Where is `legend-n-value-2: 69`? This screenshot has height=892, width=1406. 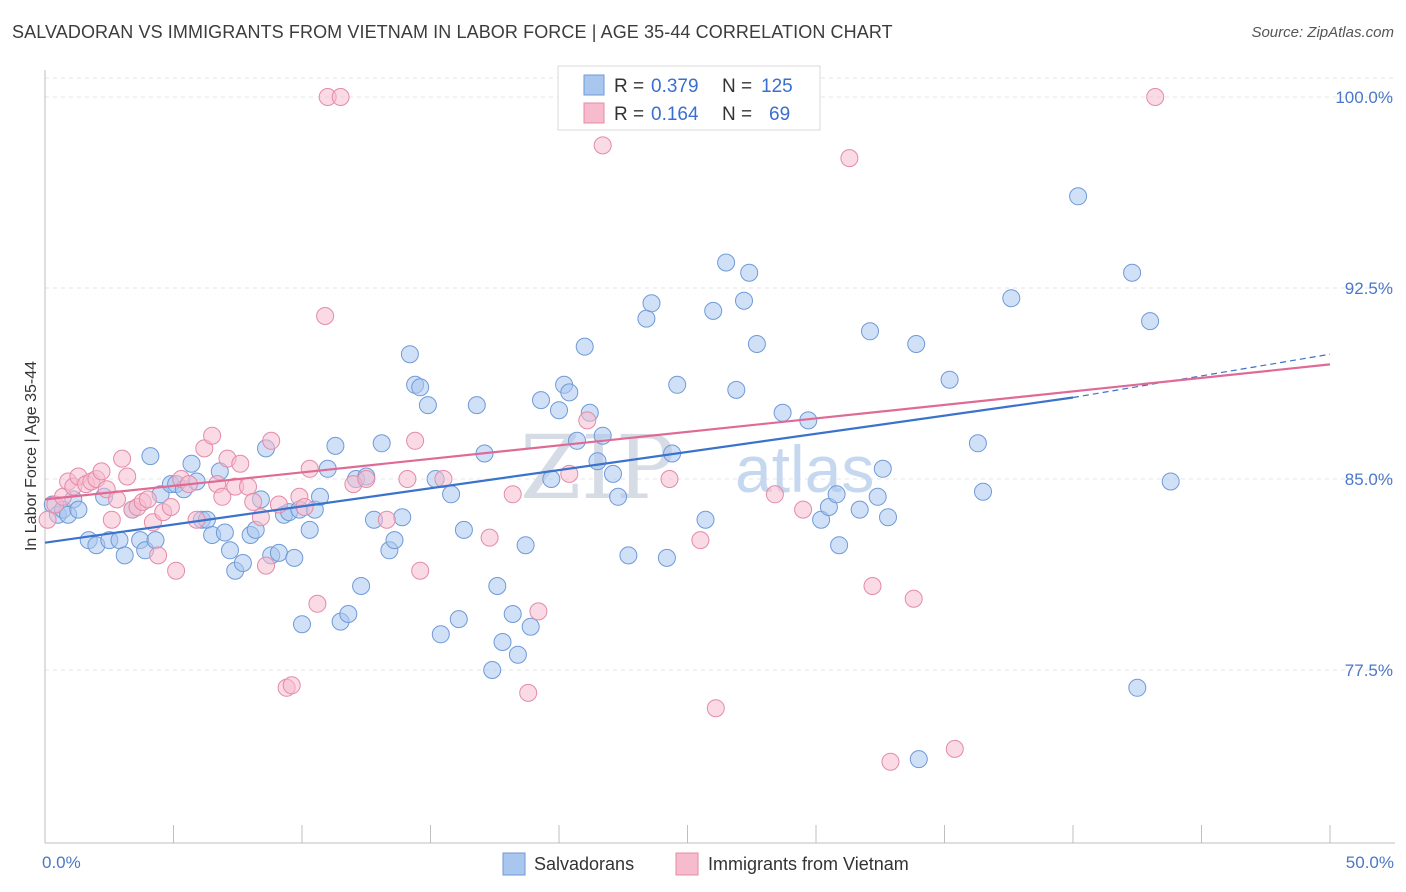 legend-n-value-2: 69 is located at coordinates (779, 114).